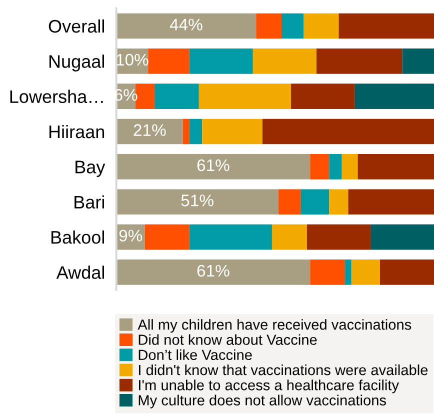 The height and width of the screenshot is (420, 434). I want to click on data-label: 21%, so click(150, 130).